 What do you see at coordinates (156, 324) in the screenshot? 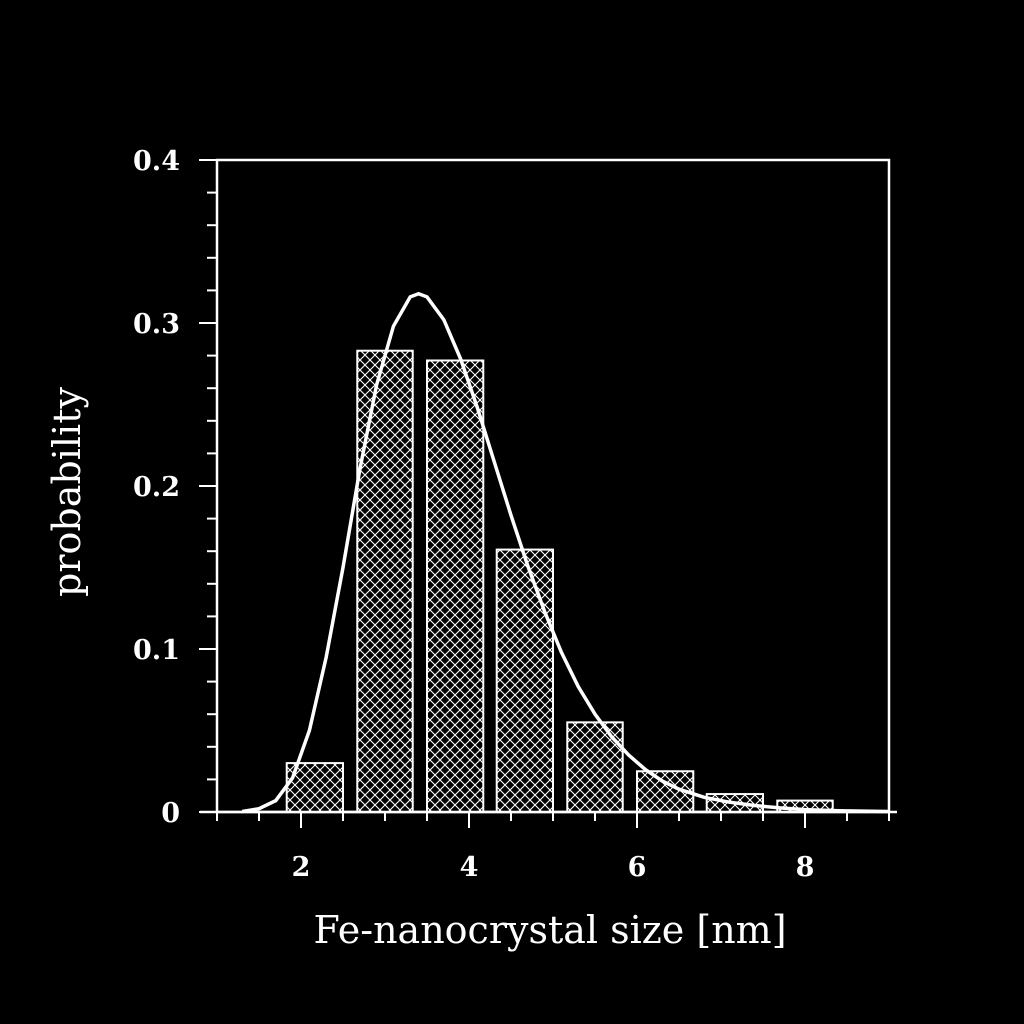
I see `y-tick-label: 0.3` at bounding box center [156, 324].